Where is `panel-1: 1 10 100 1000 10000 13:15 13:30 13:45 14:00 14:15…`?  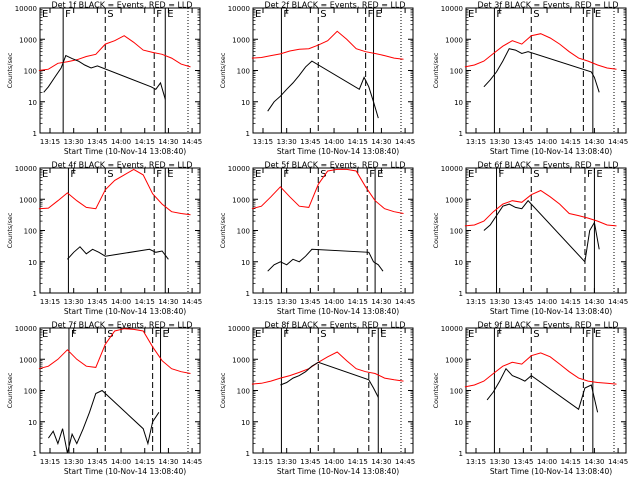 panel-1: 1 10 100 1000 10000 13:15 13:30 13:45 14:00 14:15… is located at coordinates (104, 79).